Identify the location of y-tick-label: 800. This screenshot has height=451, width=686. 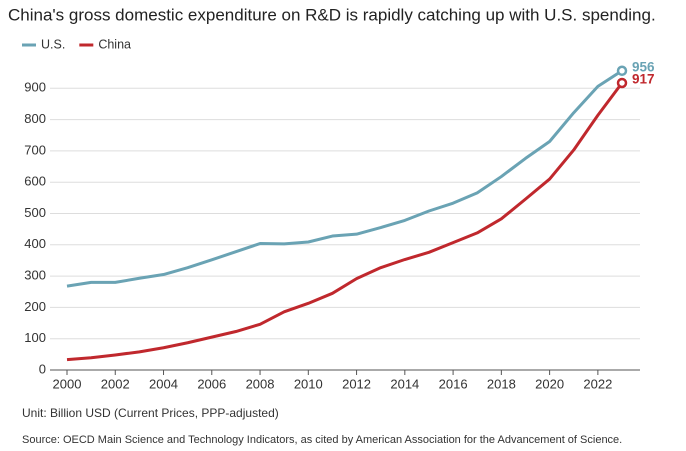
(35, 118).